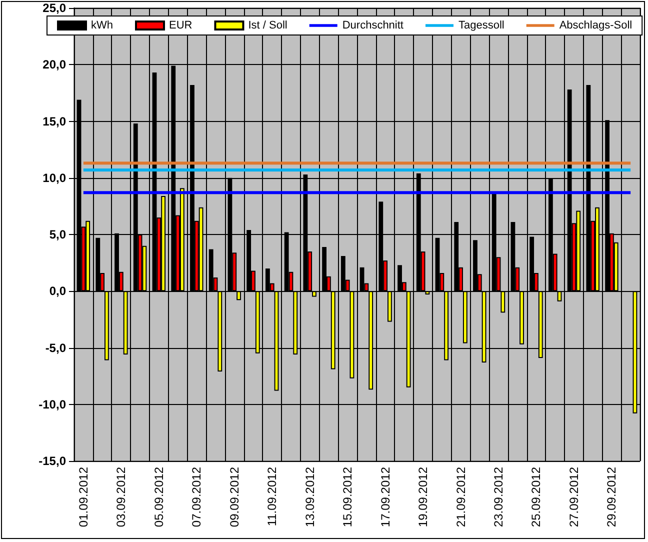 The image size is (648, 542). I want to click on y-tick-label: 20,0, so click(54, 65).